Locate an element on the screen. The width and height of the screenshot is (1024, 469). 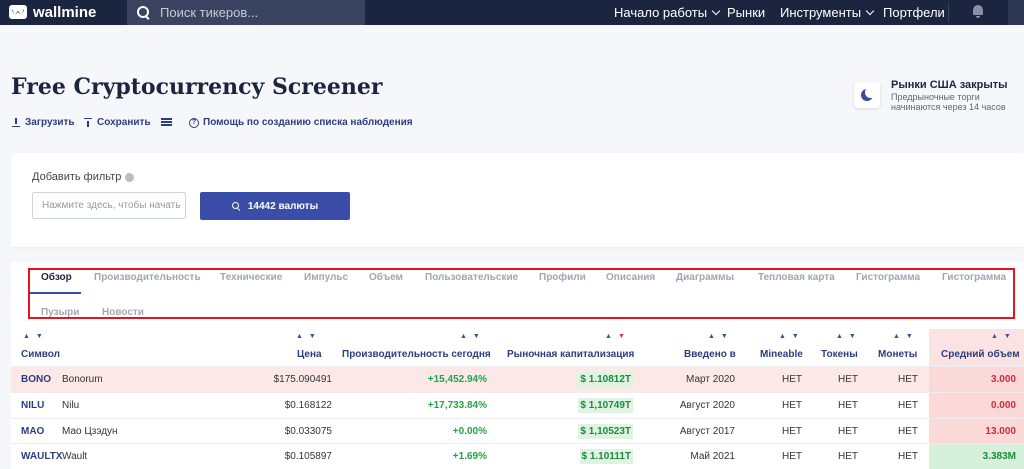
results-count-label: 14442 валюты is located at coordinates (283, 206).